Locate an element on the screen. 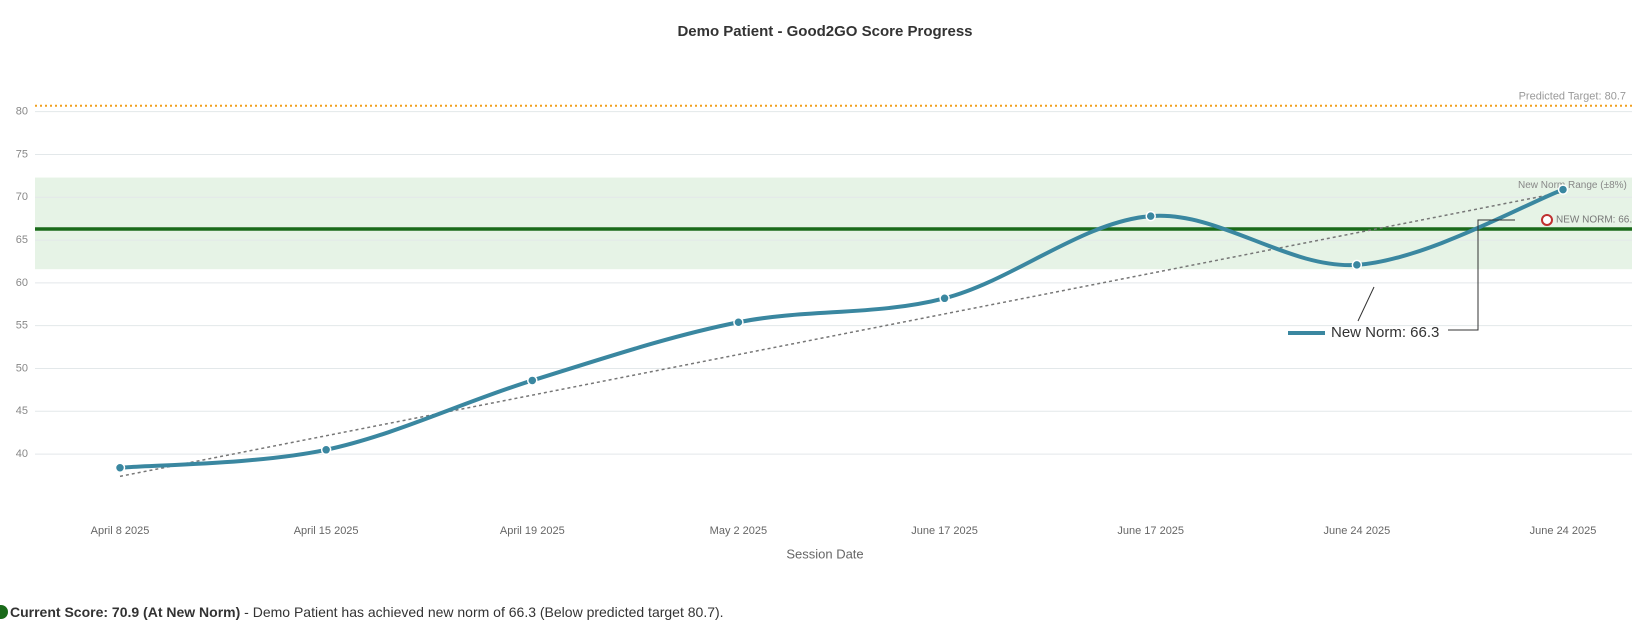 This screenshot has width=1632, height=640. annotation-arrow is located at coordinates (1366, 304).